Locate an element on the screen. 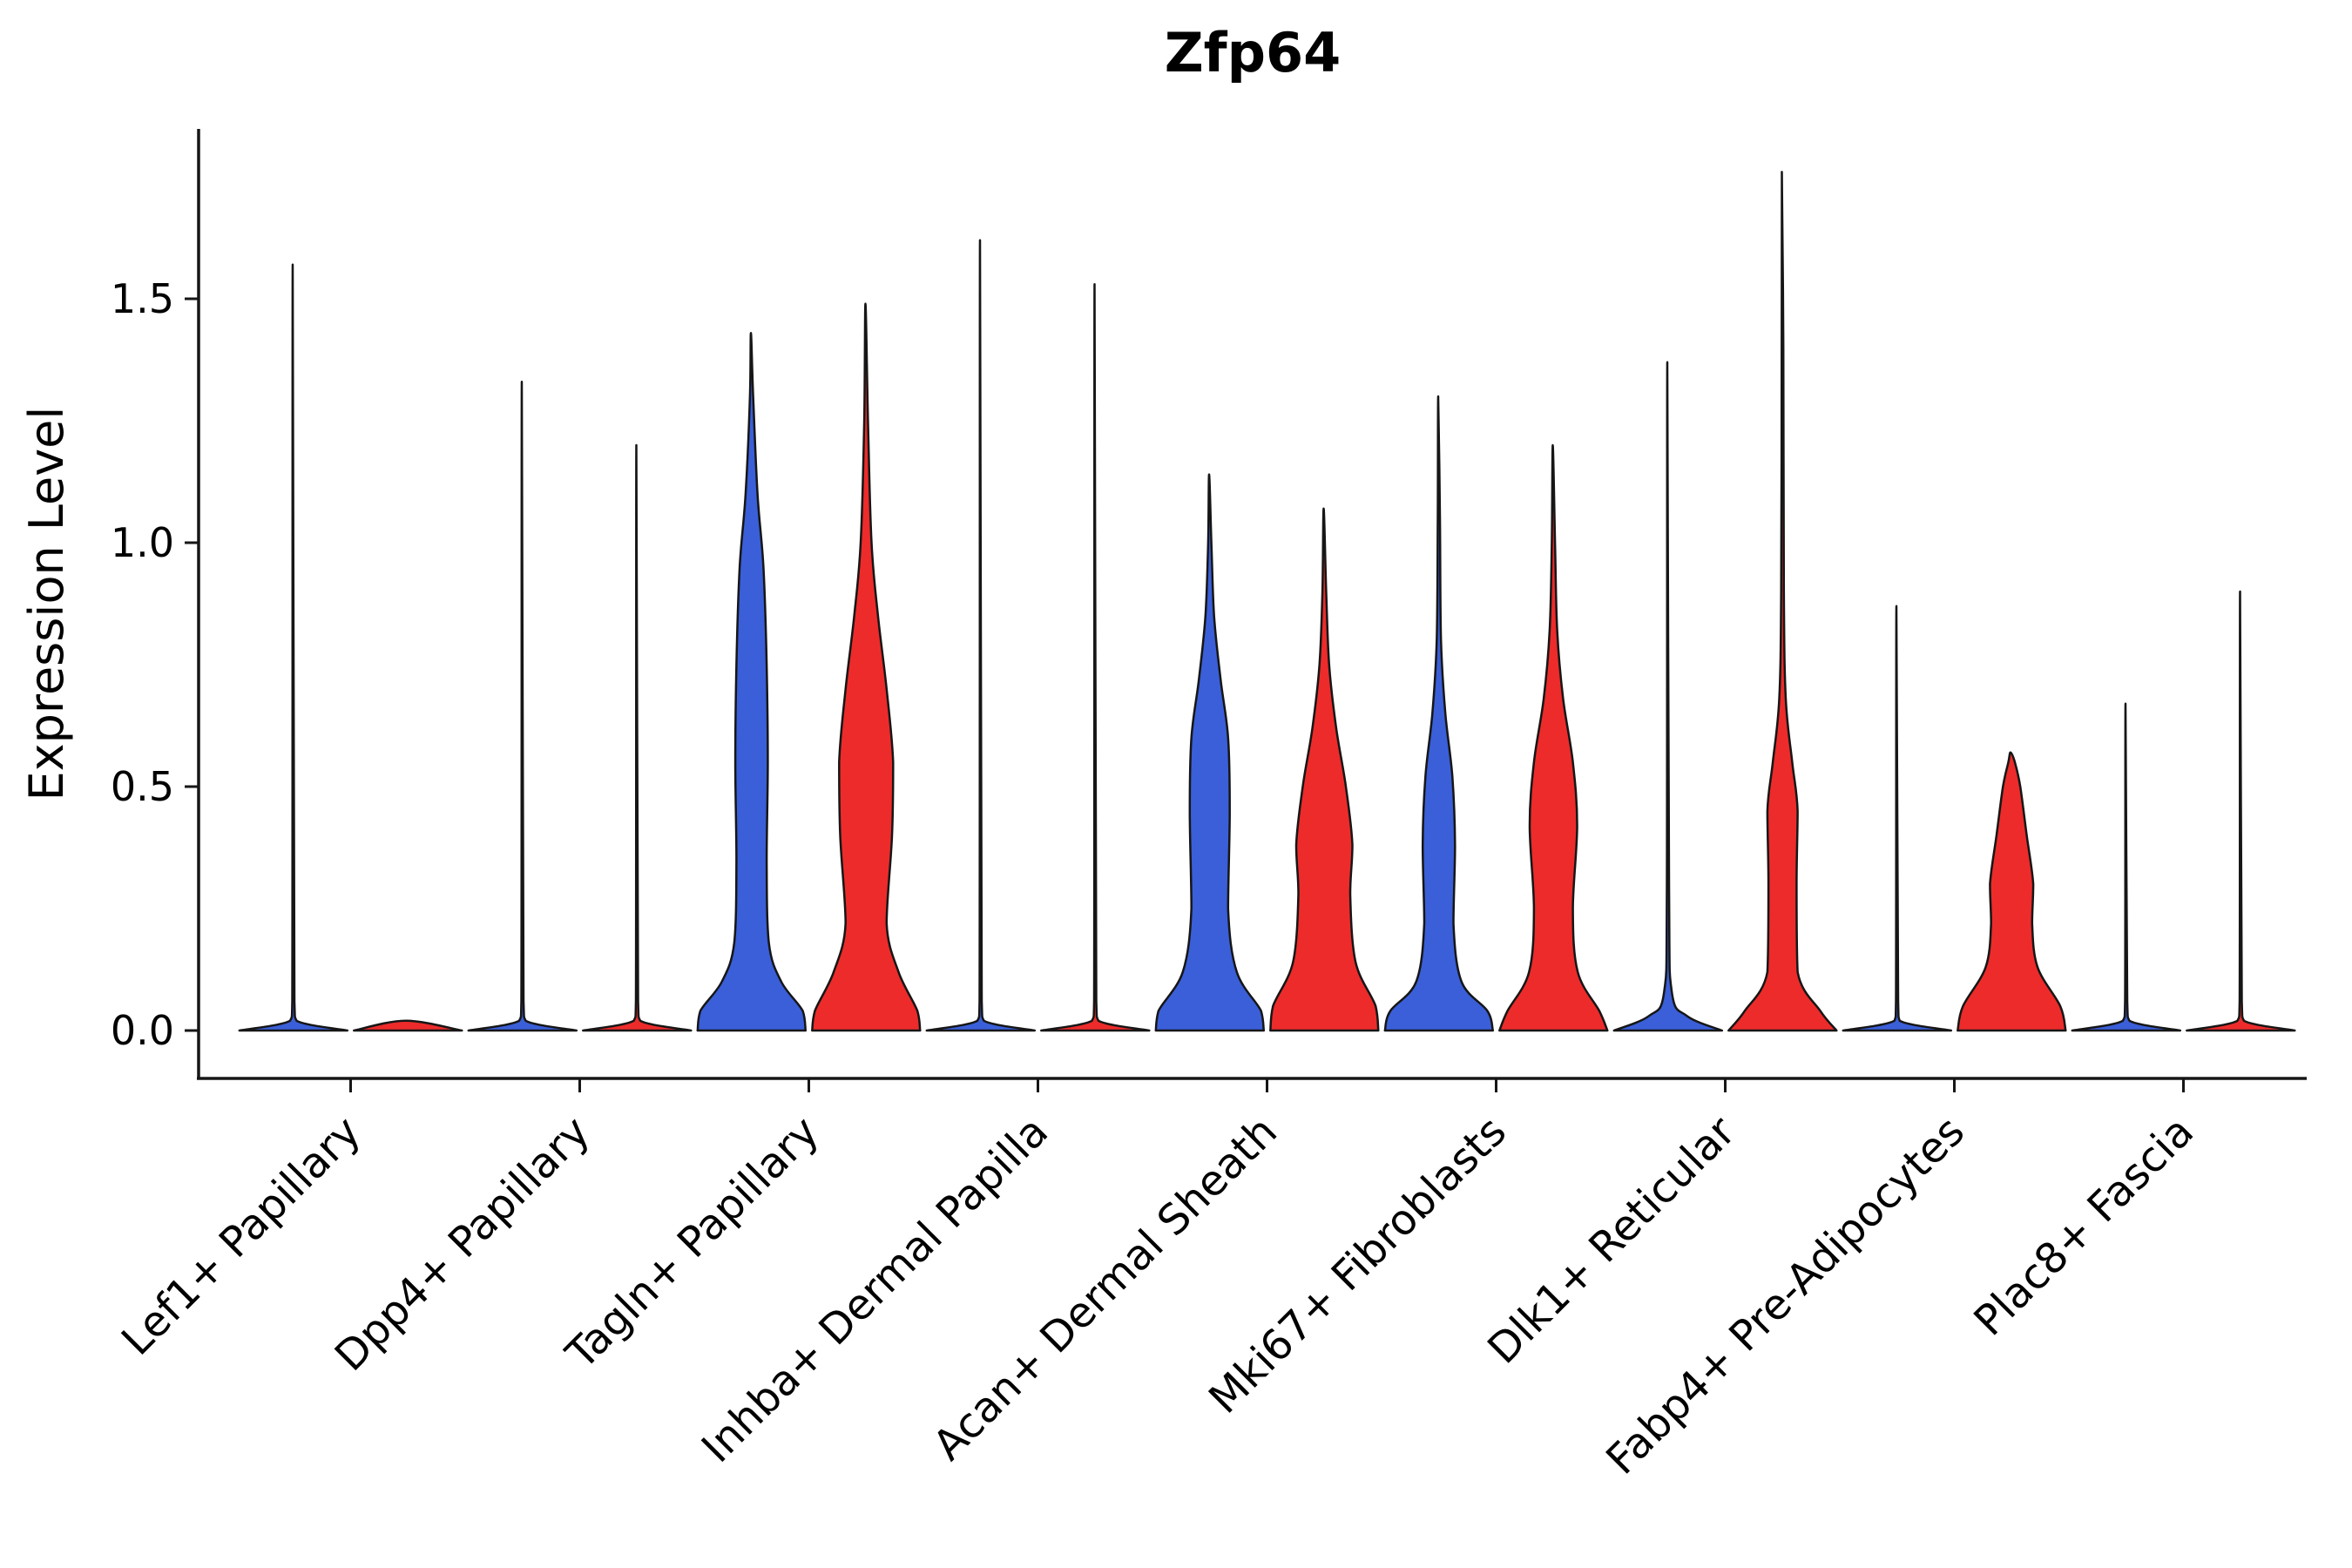 The width and height of the screenshot is (2352, 1568). y-tick-label: 0.5 is located at coordinates (142, 786).